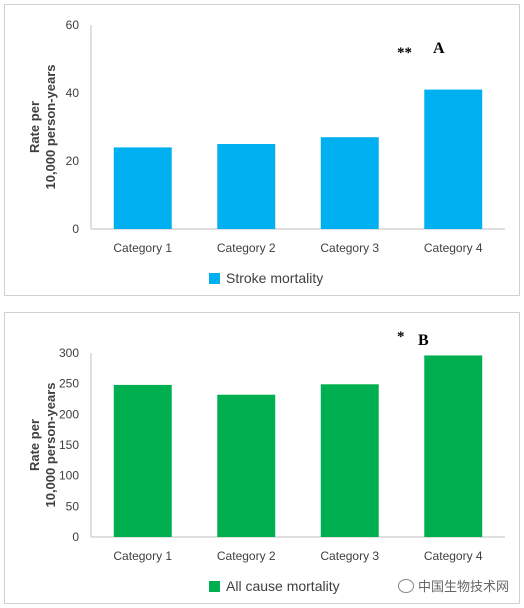 The height and width of the screenshot is (608, 524). What do you see at coordinates (463, 587) in the screenshot?
I see `watermark-text: 中国生物技术网` at bounding box center [463, 587].